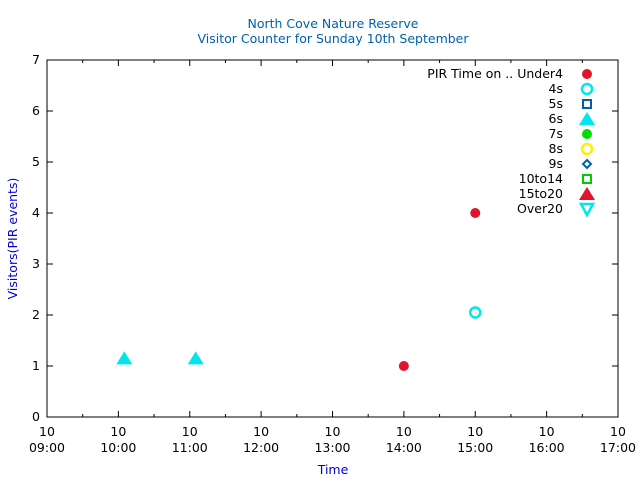 The image size is (640, 480). What do you see at coordinates (36, 314) in the screenshot?
I see `y-tick-label: 2` at bounding box center [36, 314].